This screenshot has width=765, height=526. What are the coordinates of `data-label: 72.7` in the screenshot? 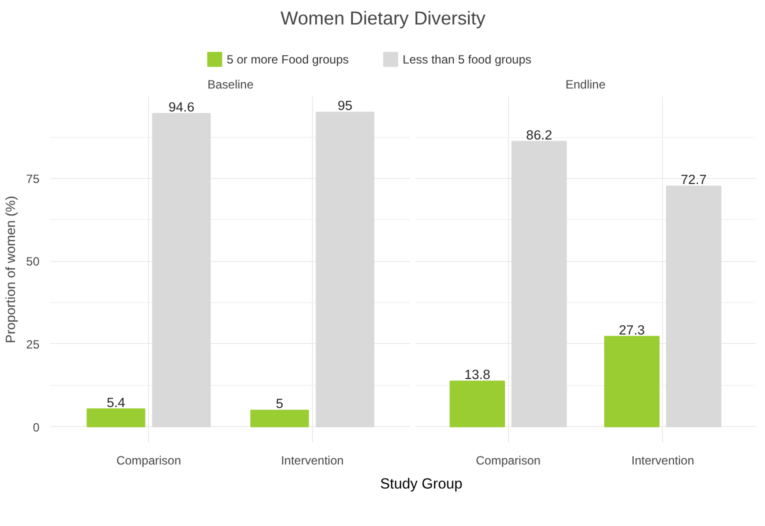 It's located at (693, 180).